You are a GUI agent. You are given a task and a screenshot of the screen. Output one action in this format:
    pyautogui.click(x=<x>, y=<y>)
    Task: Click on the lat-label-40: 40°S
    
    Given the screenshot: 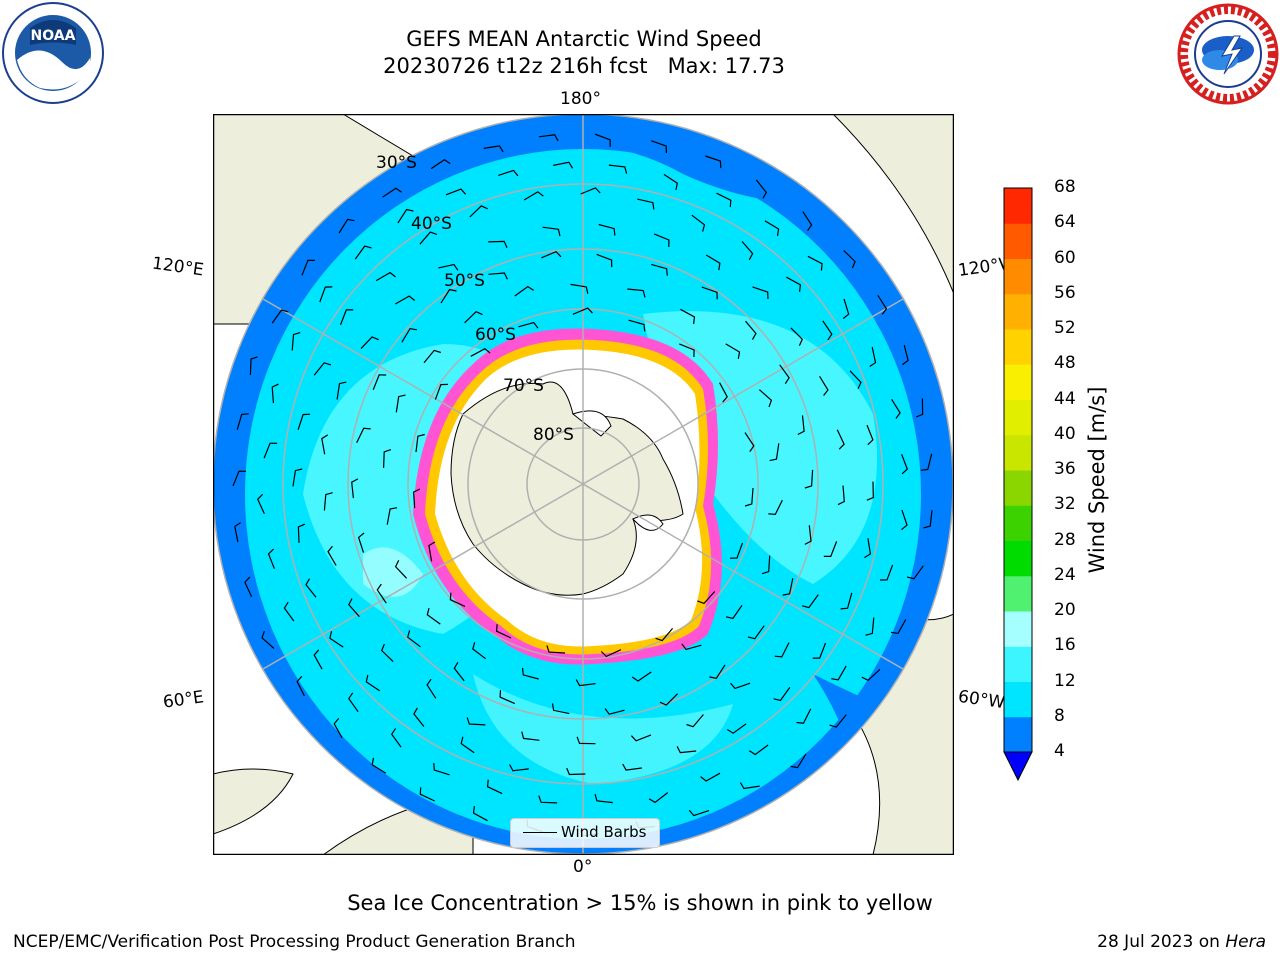 What is the action you would take?
    pyautogui.click(x=431, y=224)
    